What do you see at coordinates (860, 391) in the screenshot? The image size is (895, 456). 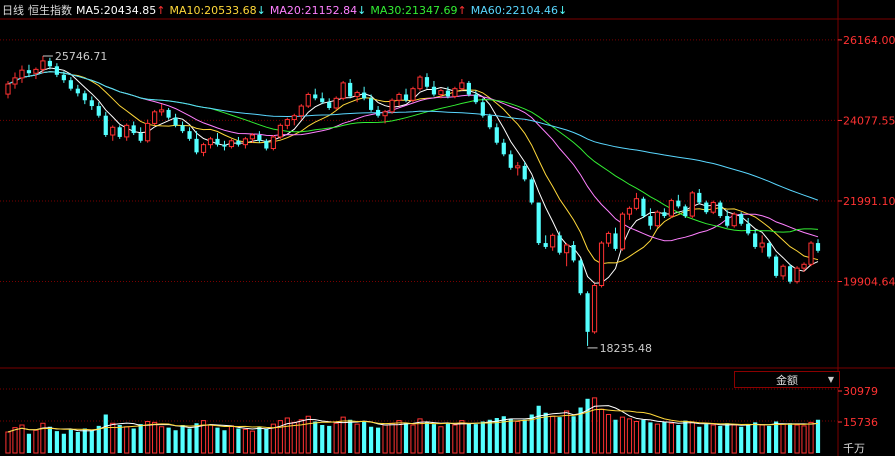 I see `volume-tick-label: 30979` at bounding box center [860, 391].